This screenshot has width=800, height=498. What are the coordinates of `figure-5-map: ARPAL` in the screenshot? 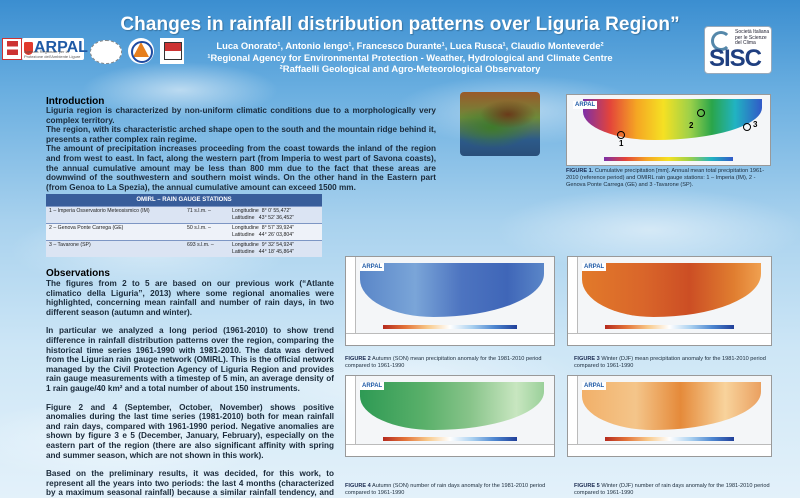 It's located at (669, 416).